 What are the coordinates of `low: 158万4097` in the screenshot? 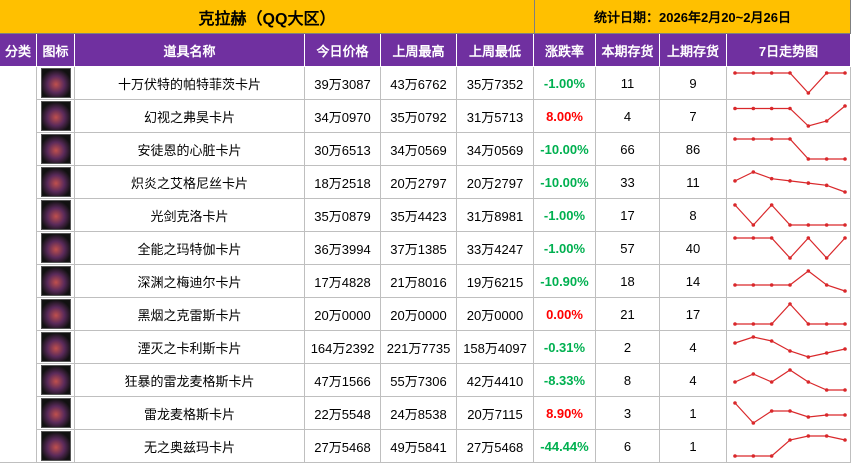 It's located at (495, 347).